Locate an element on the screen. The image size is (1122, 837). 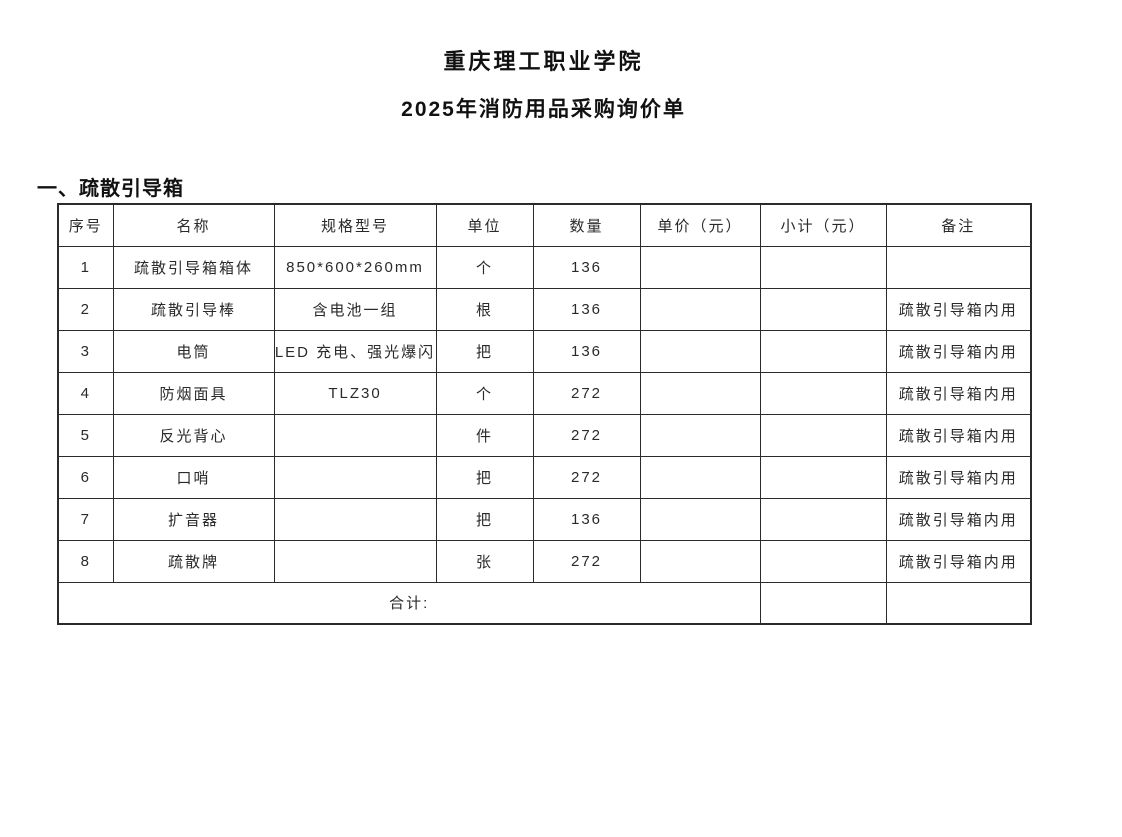
header-cell-name: 名称 is located at coordinates (193, 225).